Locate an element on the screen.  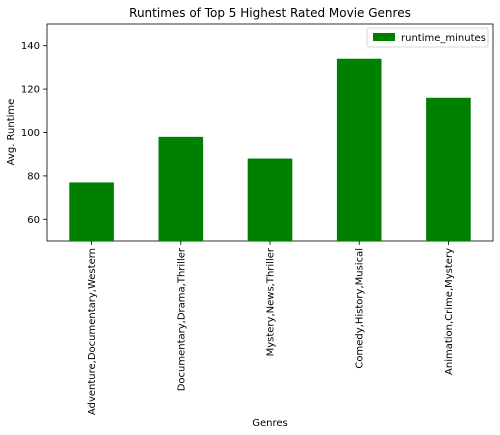
x-tick-label-2: Mystery,News,Thriller is located at coordinates (271, 301).